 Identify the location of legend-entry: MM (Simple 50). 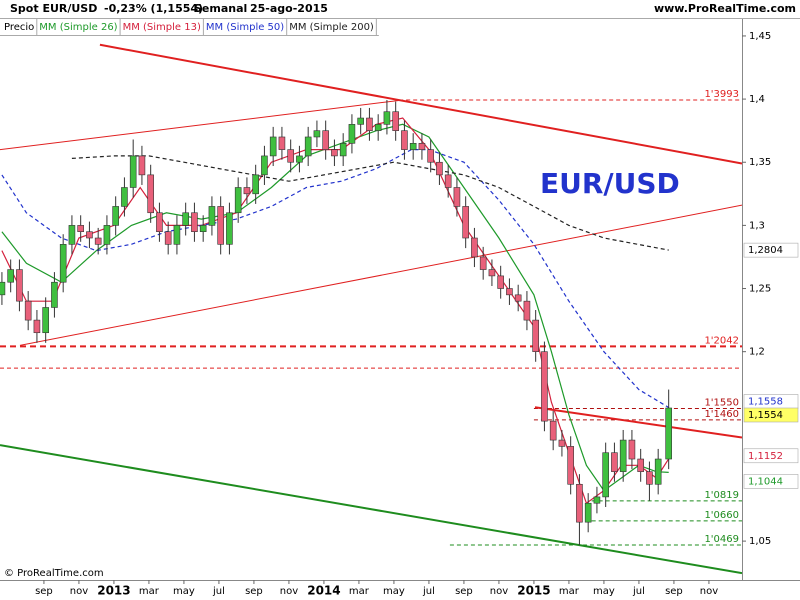
(245, 27).